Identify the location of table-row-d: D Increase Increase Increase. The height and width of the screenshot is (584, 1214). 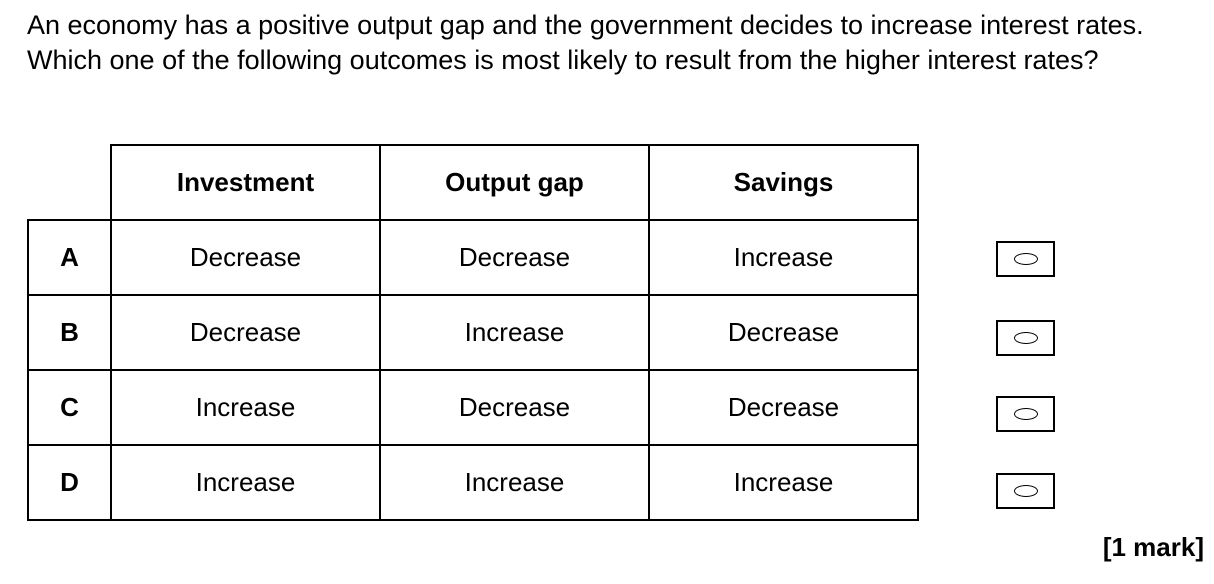
(473, 482).